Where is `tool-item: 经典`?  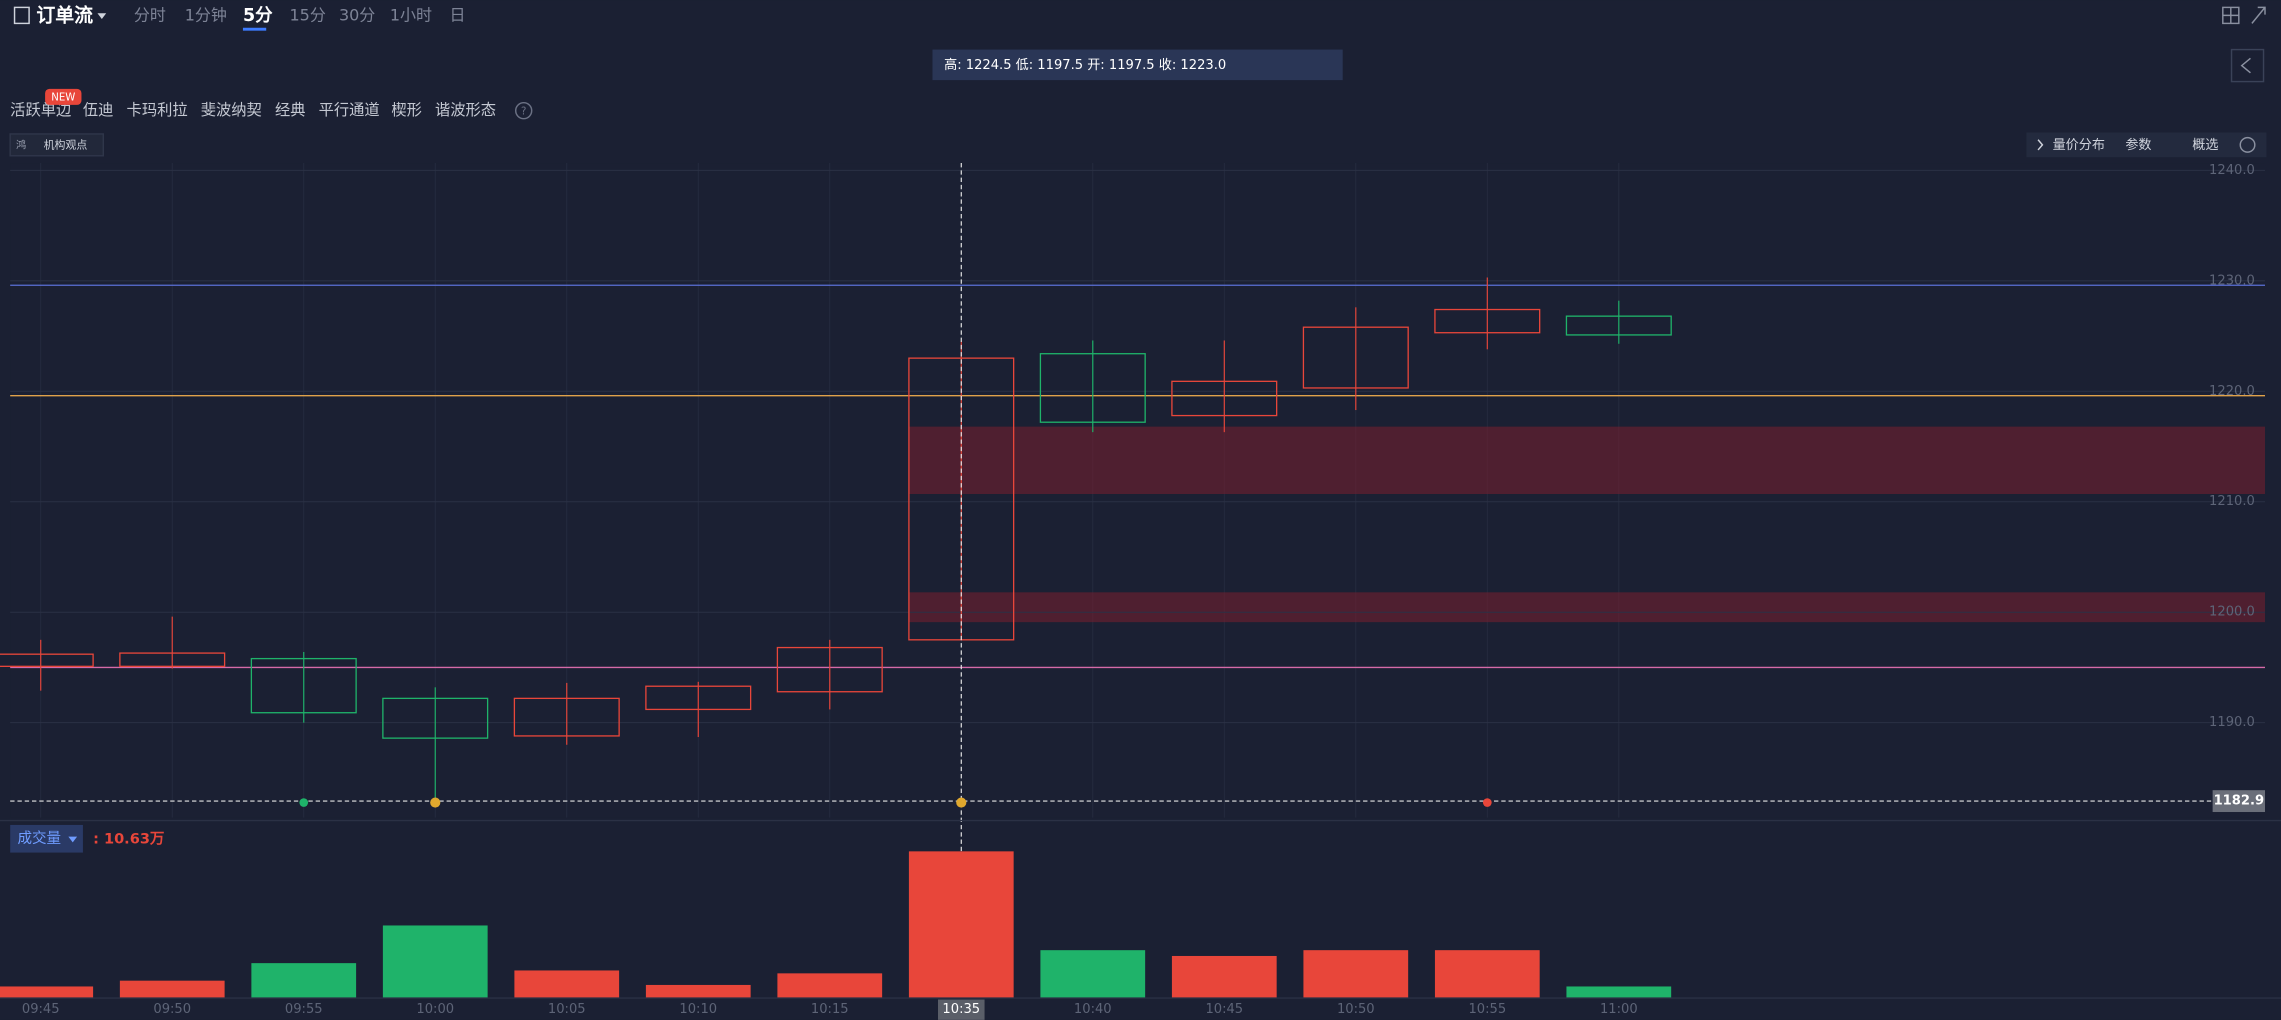 tool-item: 经典 is located at coordinates (290, 110).